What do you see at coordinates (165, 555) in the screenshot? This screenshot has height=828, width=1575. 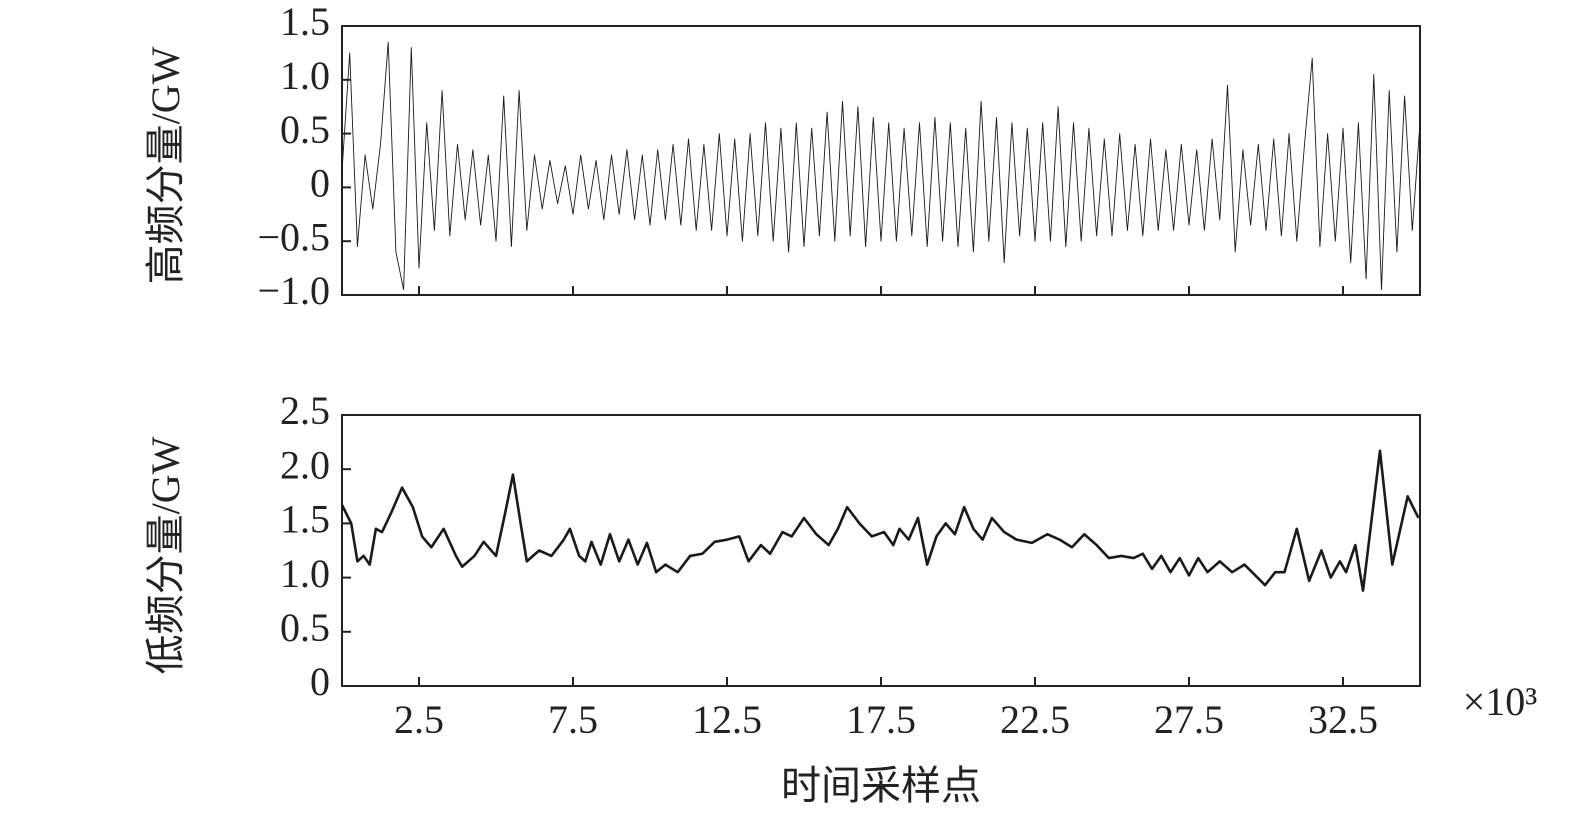 I see `y-axis-label: 低频分量/GW` at bounding box center [165, 555].